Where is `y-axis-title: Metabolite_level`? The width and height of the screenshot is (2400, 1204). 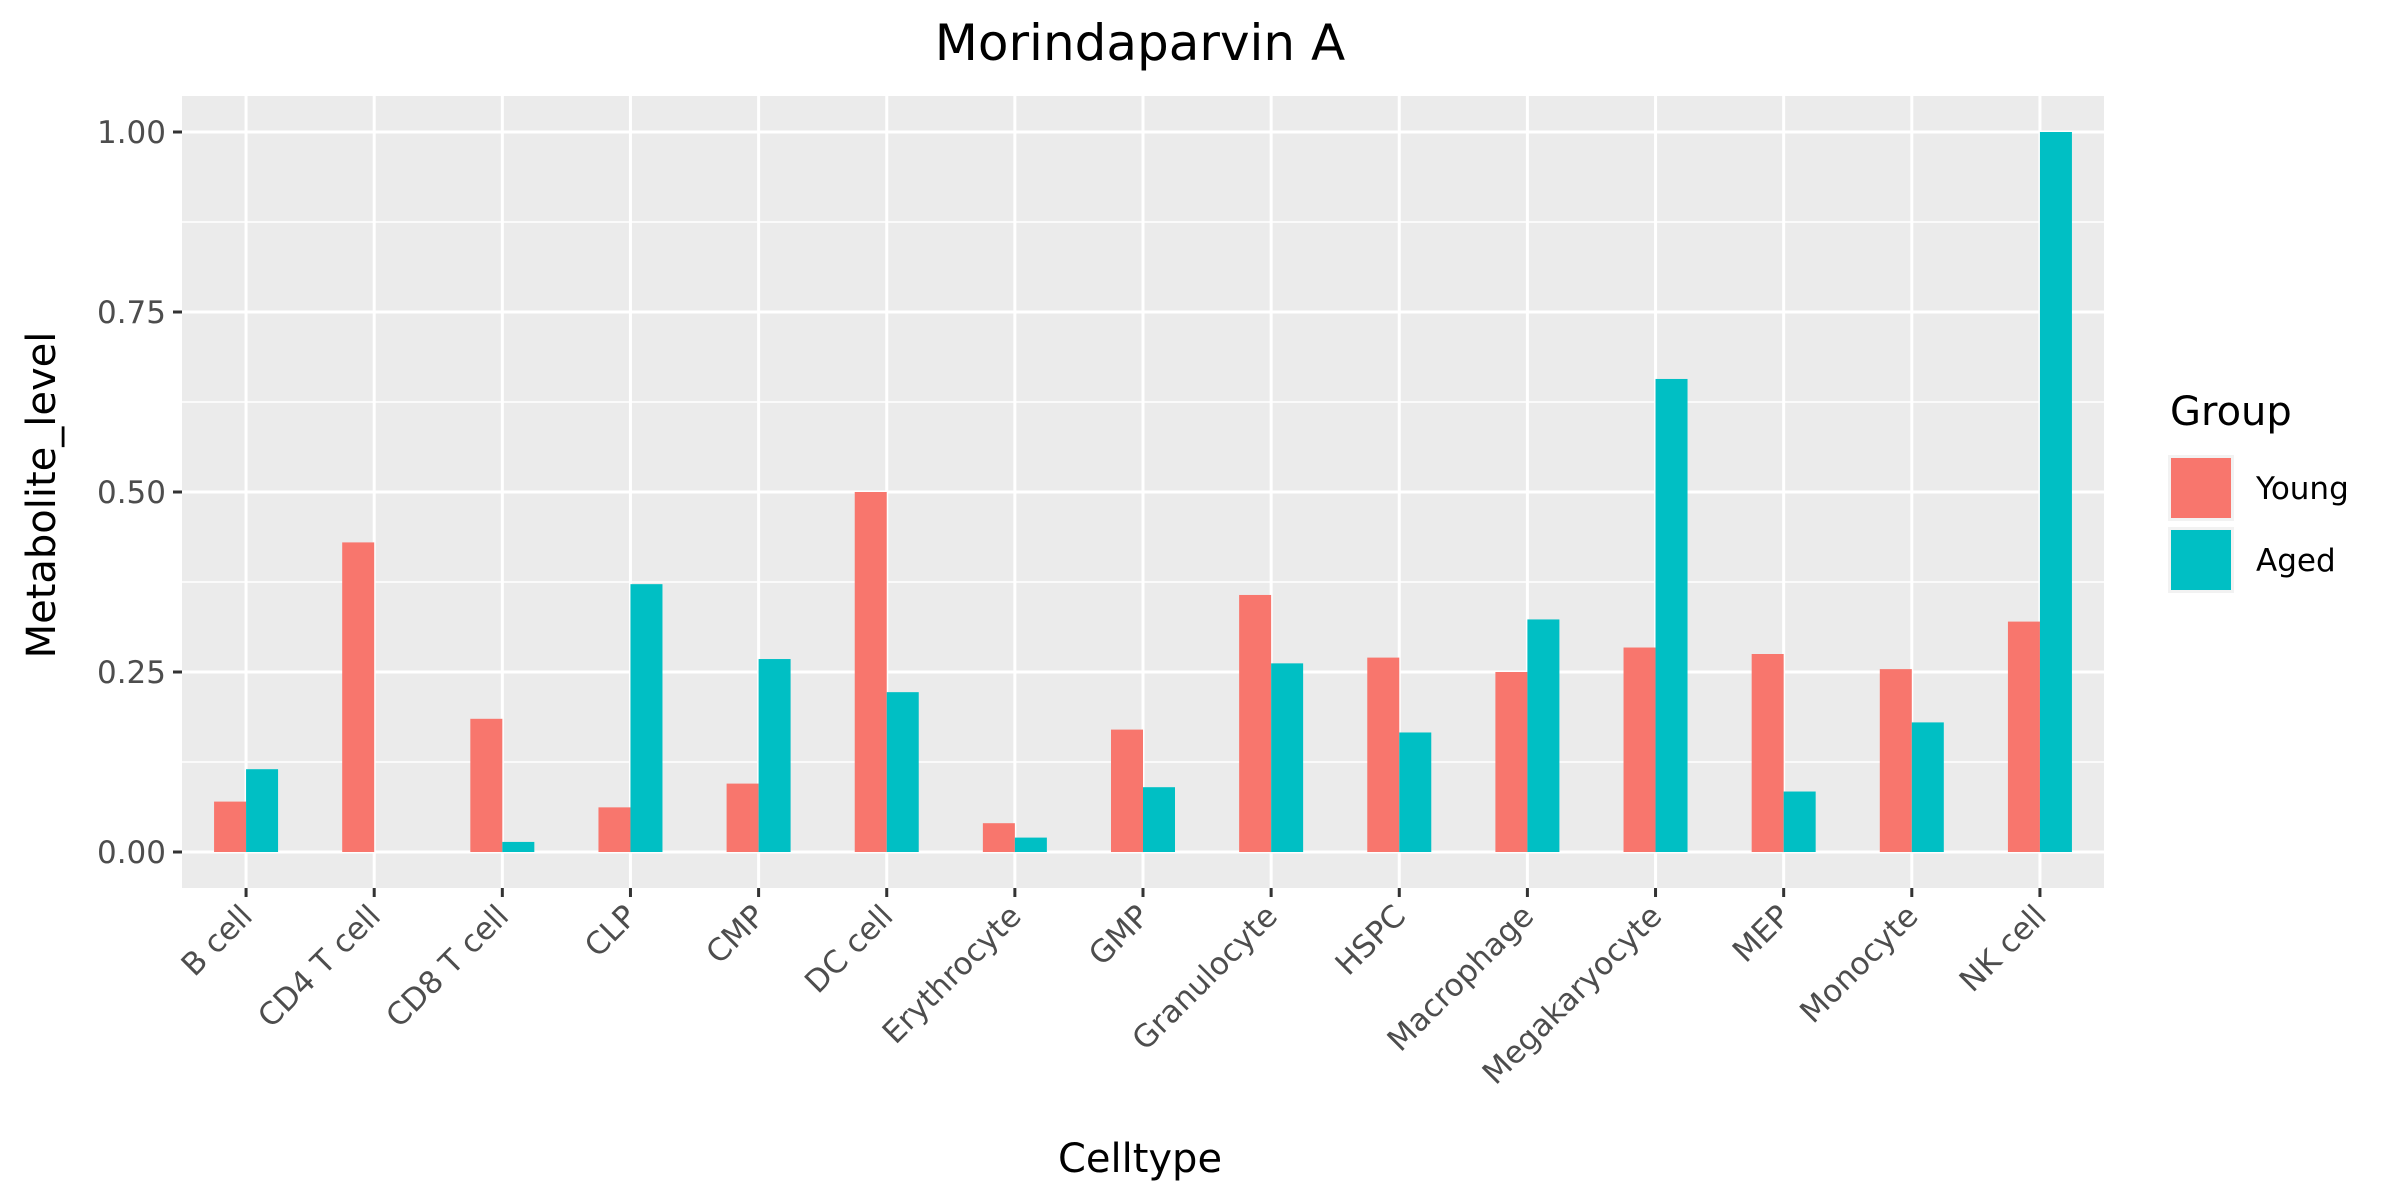
y-axis-title: Metabolite_level is located at coordinates (42, 495).